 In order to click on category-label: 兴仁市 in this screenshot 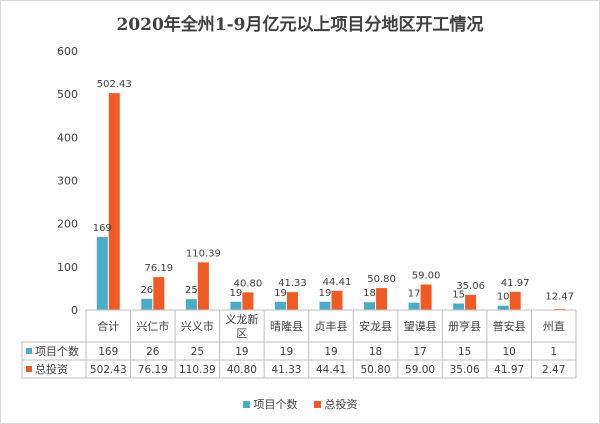, I will do `click(152, 326)`.